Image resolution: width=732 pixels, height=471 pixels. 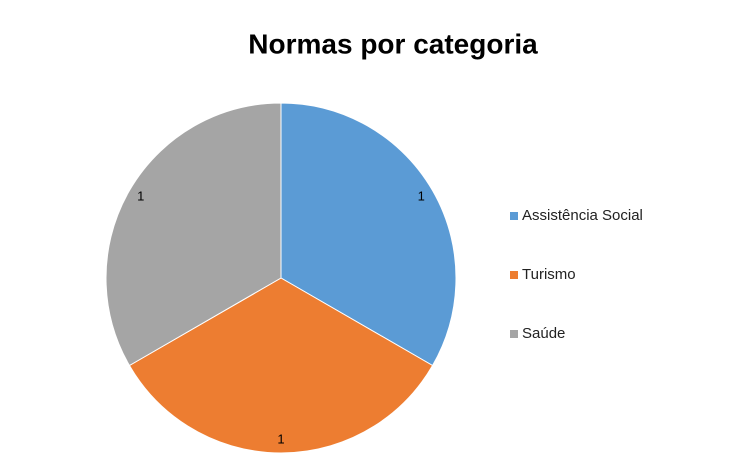 I want to click on legend-label: Turismo, so click(x=549, y=274).